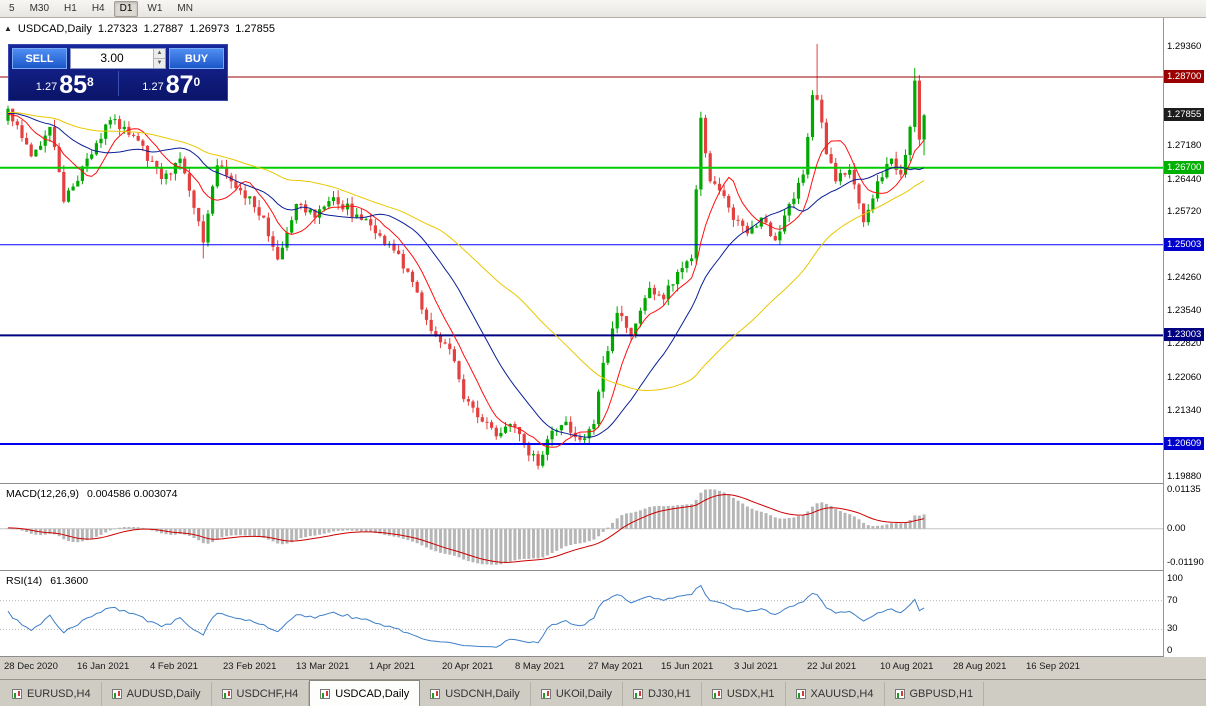 This screenshot has height=706, width=1206. Describe the element at coordinates (69, 581) in the screenshot. I see `rsi-value: 61.3600` at that location.